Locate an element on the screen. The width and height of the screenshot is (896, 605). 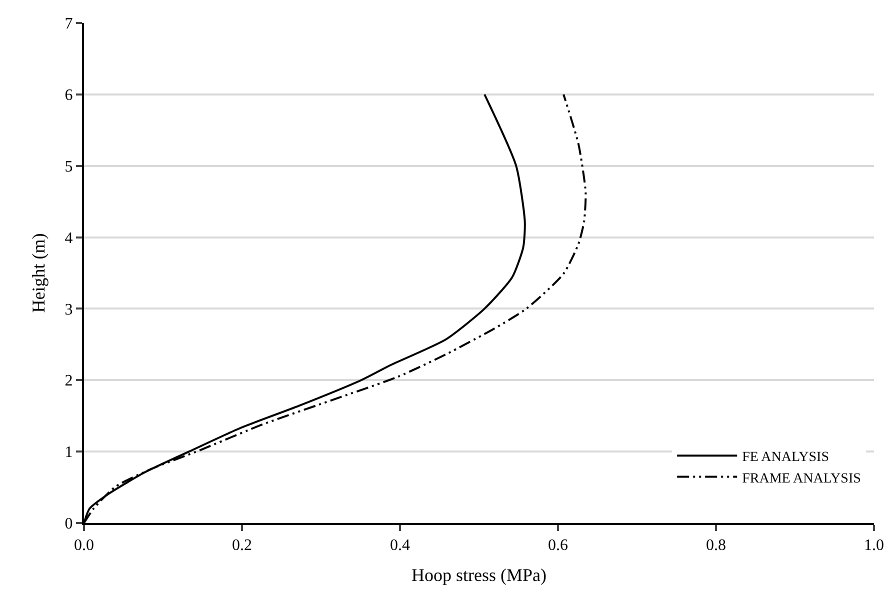
x-tick-label: 0.4 is located at coordinates (400, 545).